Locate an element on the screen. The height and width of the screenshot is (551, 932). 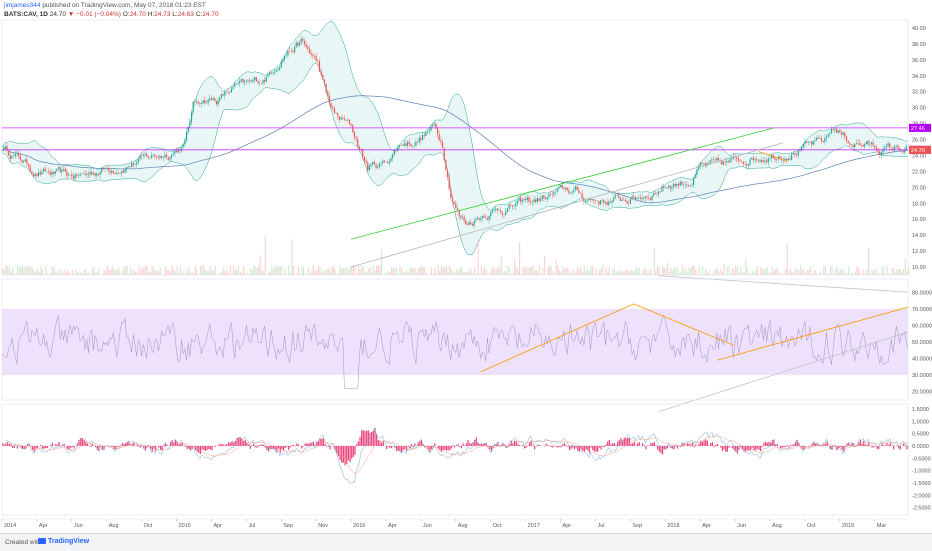
tradingview-brand: TradingView is located at coordinates (63, 541).